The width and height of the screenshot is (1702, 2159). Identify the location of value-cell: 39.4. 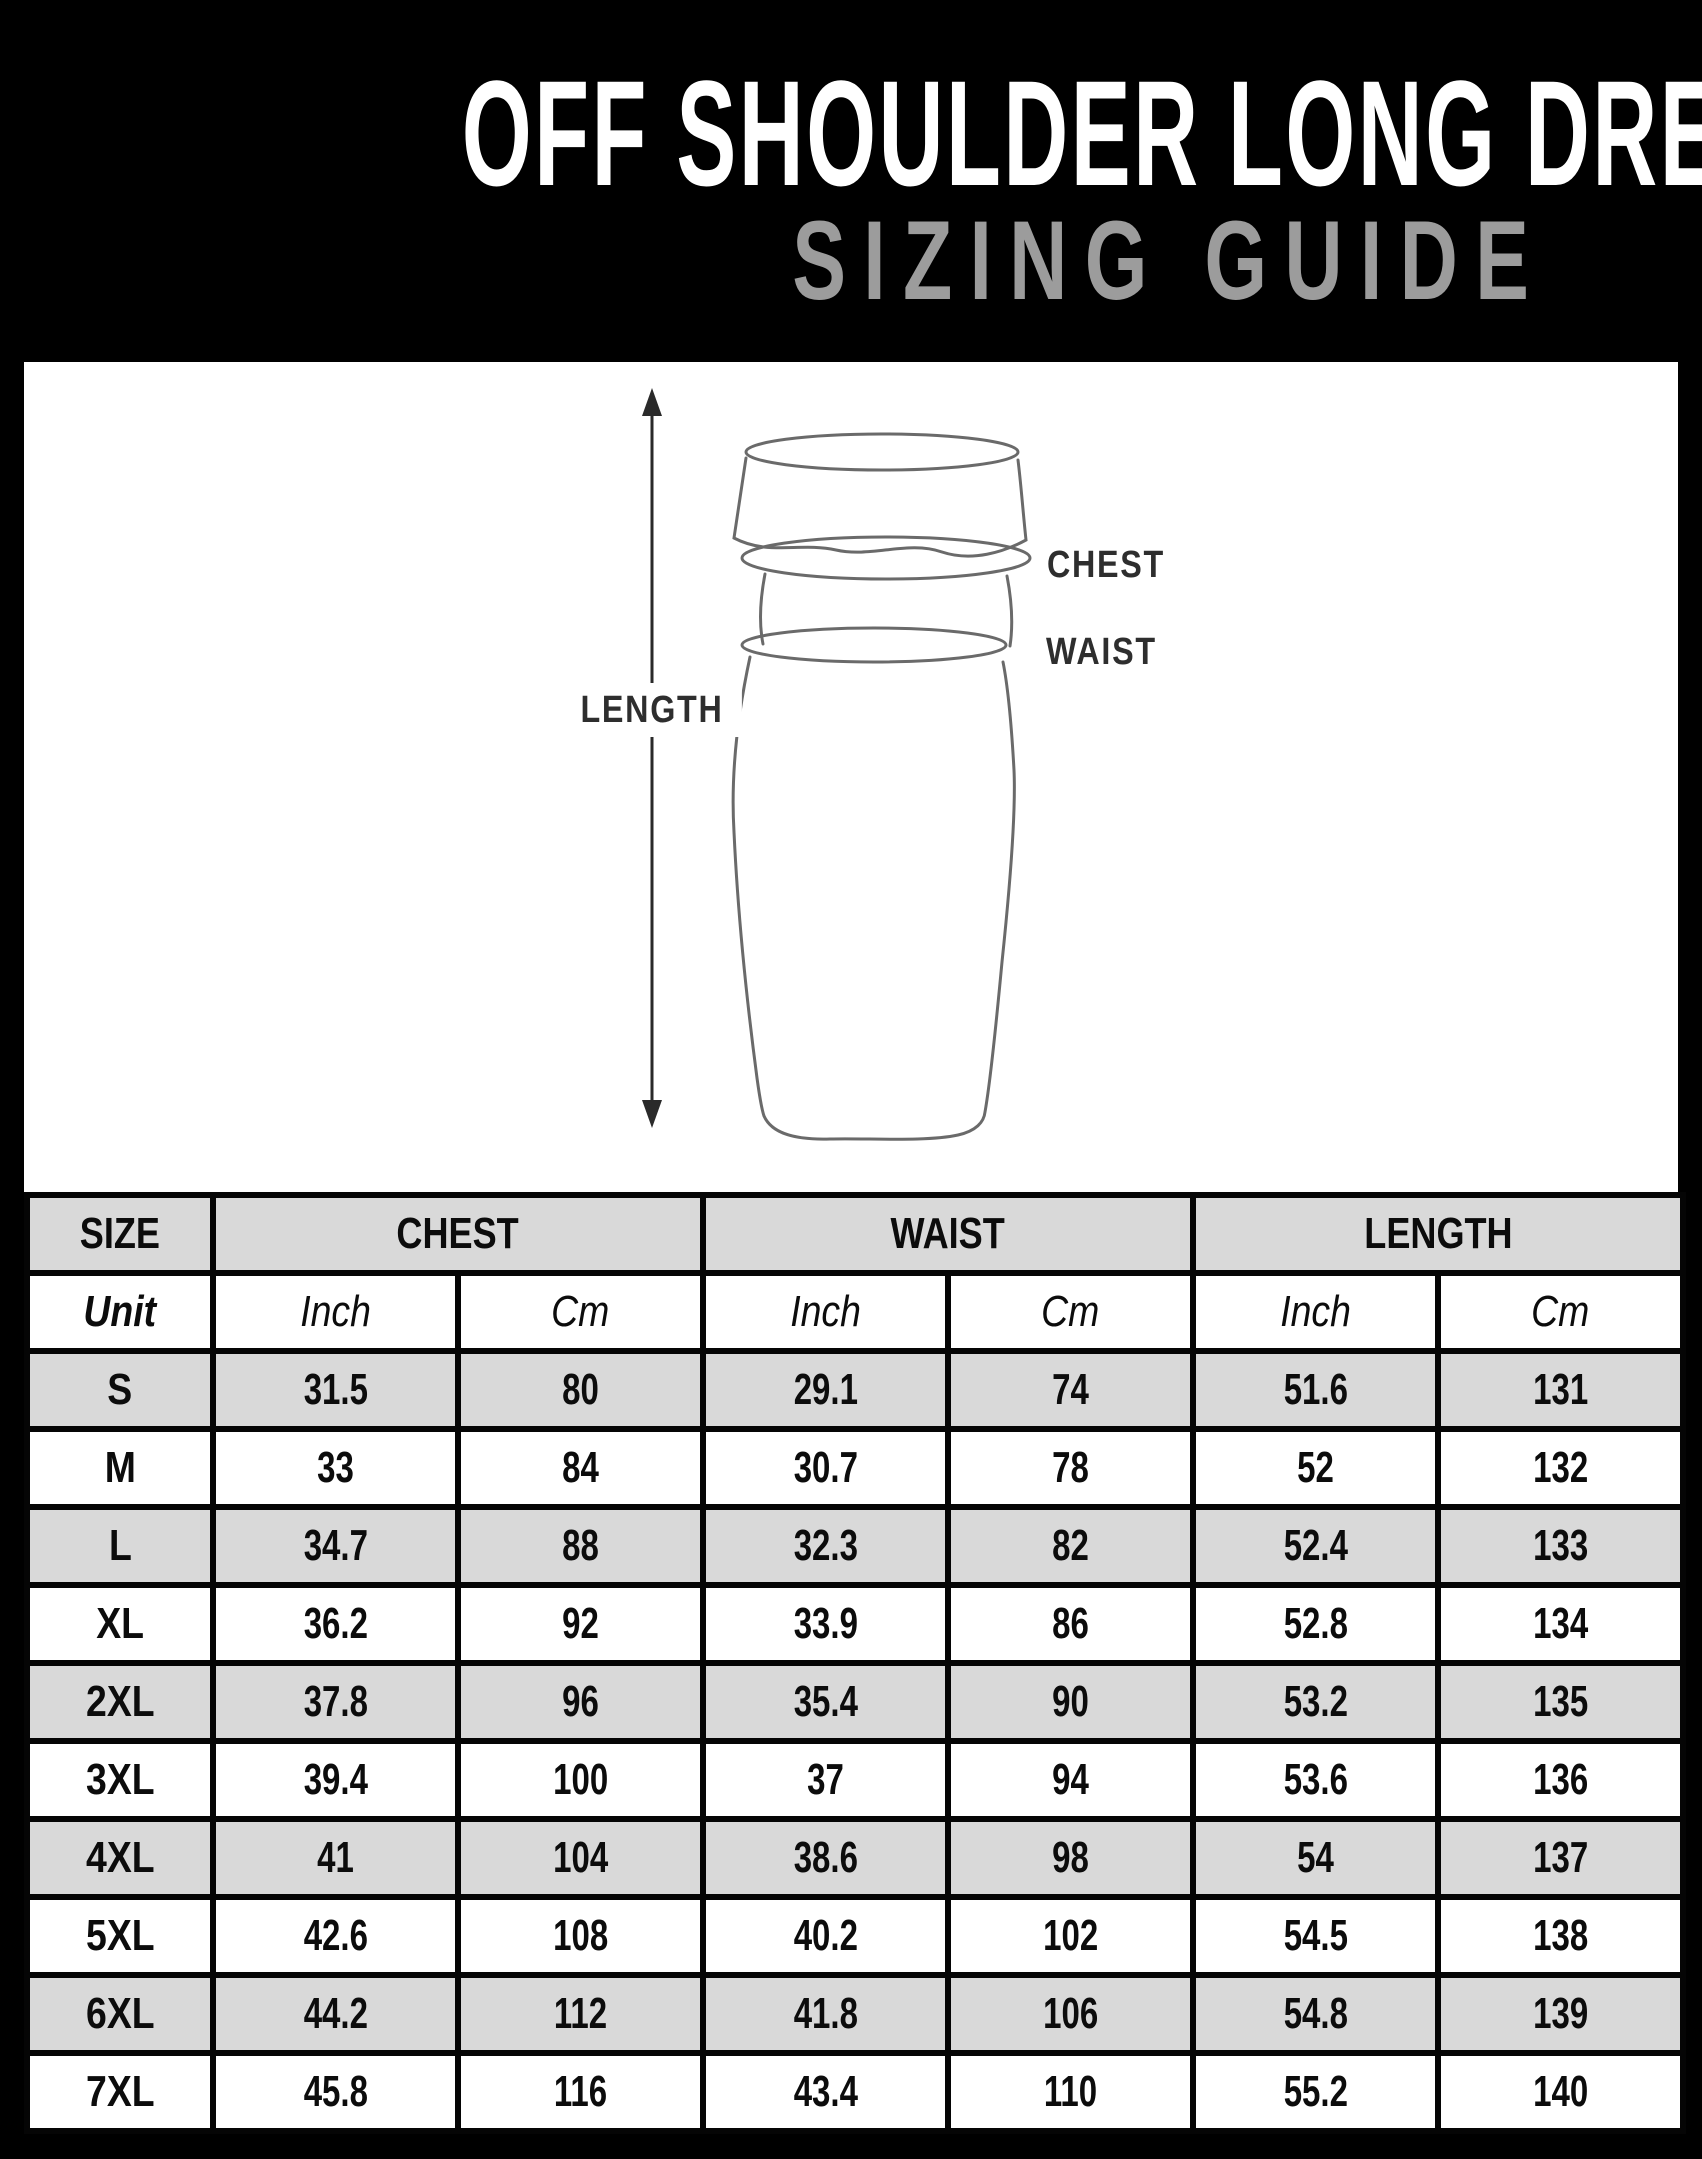
(335, 1780).